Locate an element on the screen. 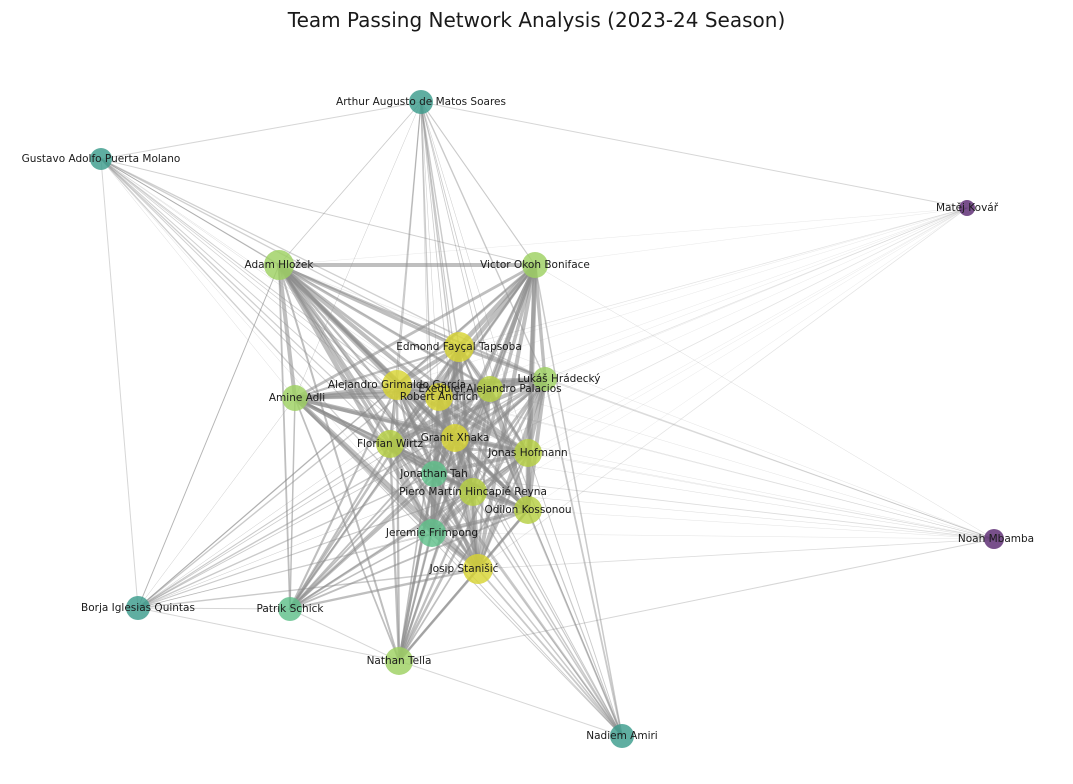 The height and width of the screenshot is (784, 1073). player-label-odilon: Odilon Kossonou is located at coordinates (527, 510).